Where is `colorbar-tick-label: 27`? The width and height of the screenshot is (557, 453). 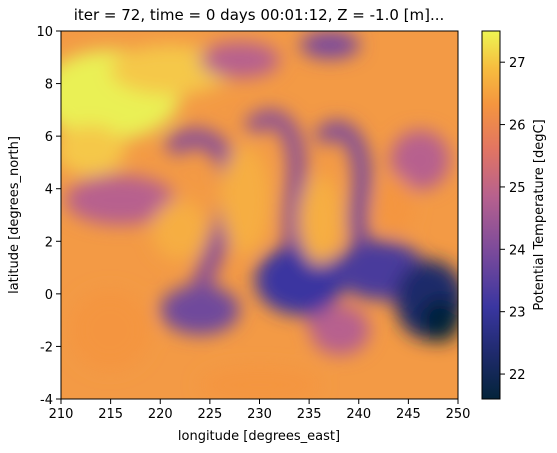
colorbar-tick-label: 27 is located at coordinates (517, 63).